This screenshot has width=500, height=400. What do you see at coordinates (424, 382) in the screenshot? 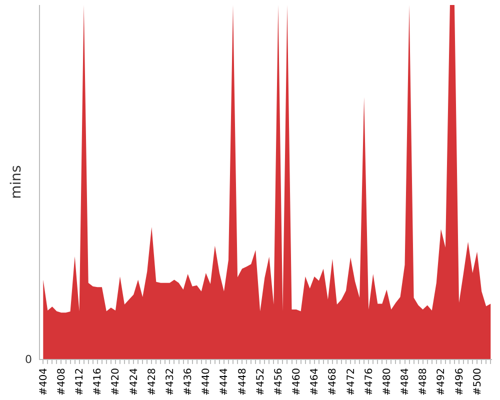
I see `x-tick-label: #488` at bounding box center [424, 382].